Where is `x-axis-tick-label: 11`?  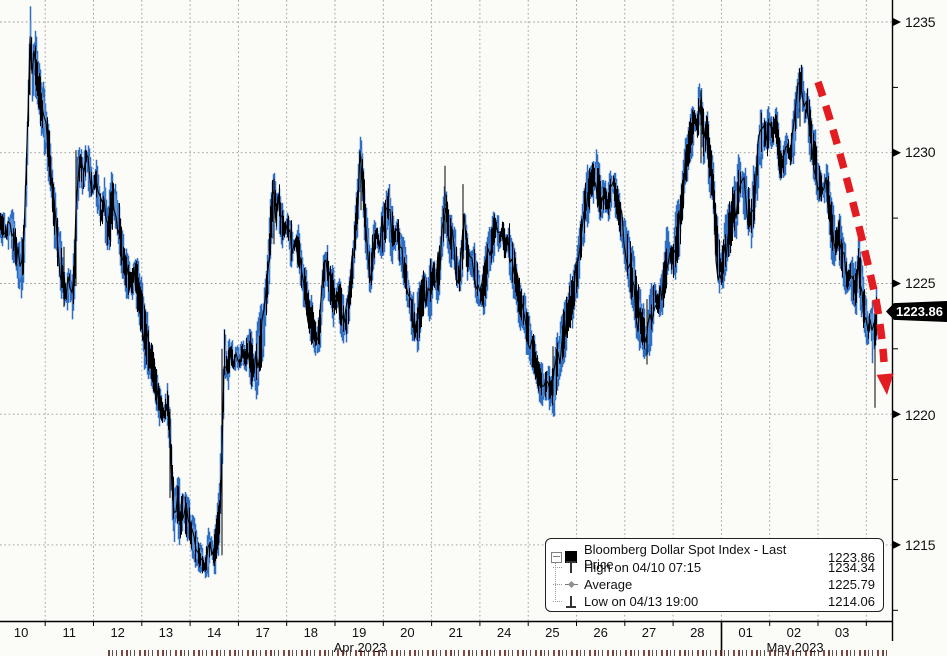
x-axis-tick-label: 11 is located at coordinates (69, 632).